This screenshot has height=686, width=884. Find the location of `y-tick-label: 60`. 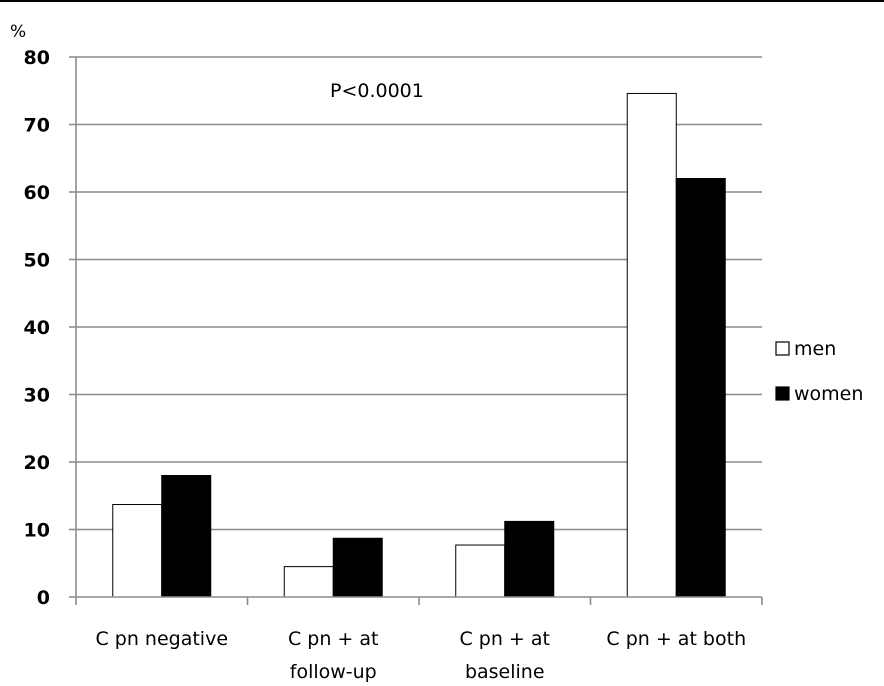

y-tick-label: 60 is located at coordinates (37, 193).